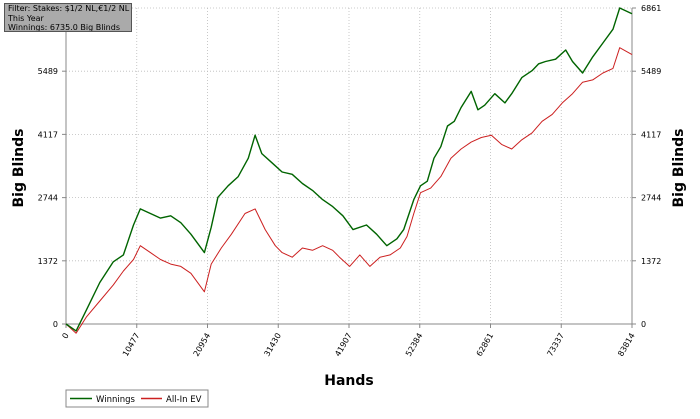  I want to click on legend-label-winnings: Winnings, so click(115, 400).